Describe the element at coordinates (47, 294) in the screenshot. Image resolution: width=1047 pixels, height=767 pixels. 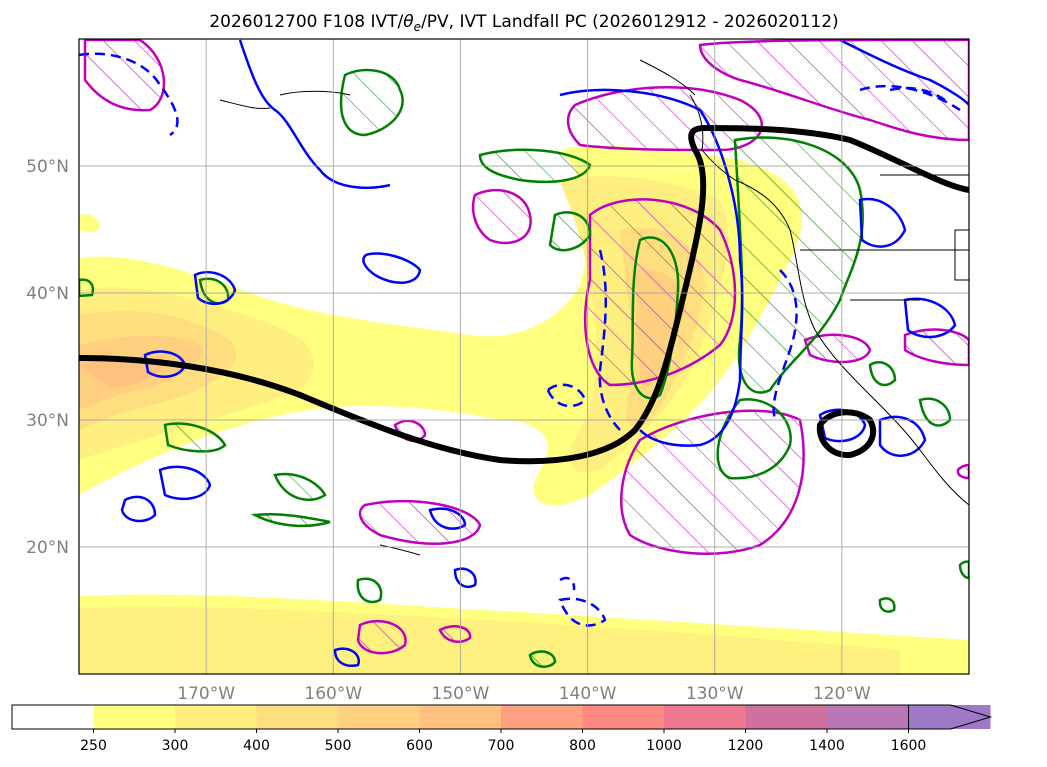
I see `lat-tick-label: 40°N` at that location.